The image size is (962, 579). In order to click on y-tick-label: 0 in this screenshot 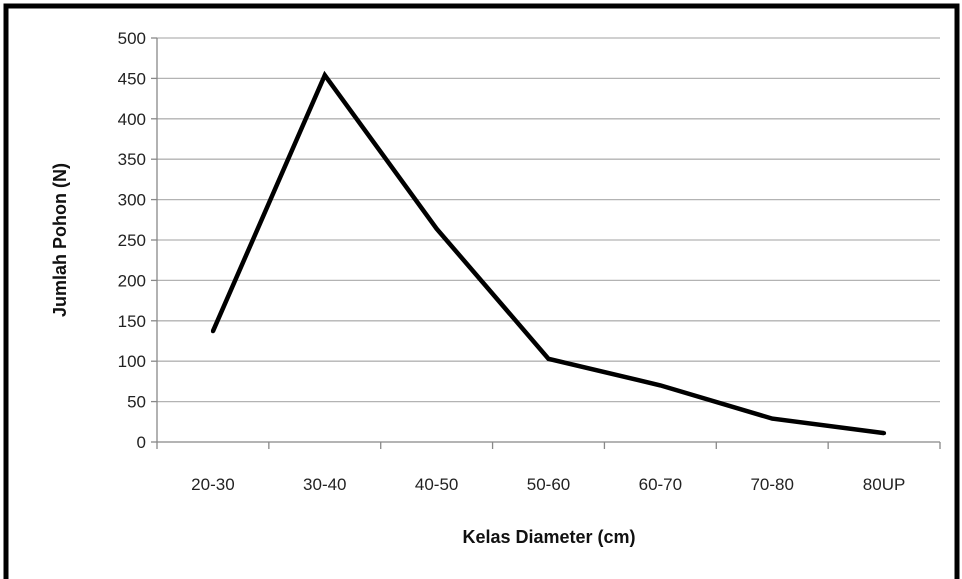, I will do `click(141, 442)`.